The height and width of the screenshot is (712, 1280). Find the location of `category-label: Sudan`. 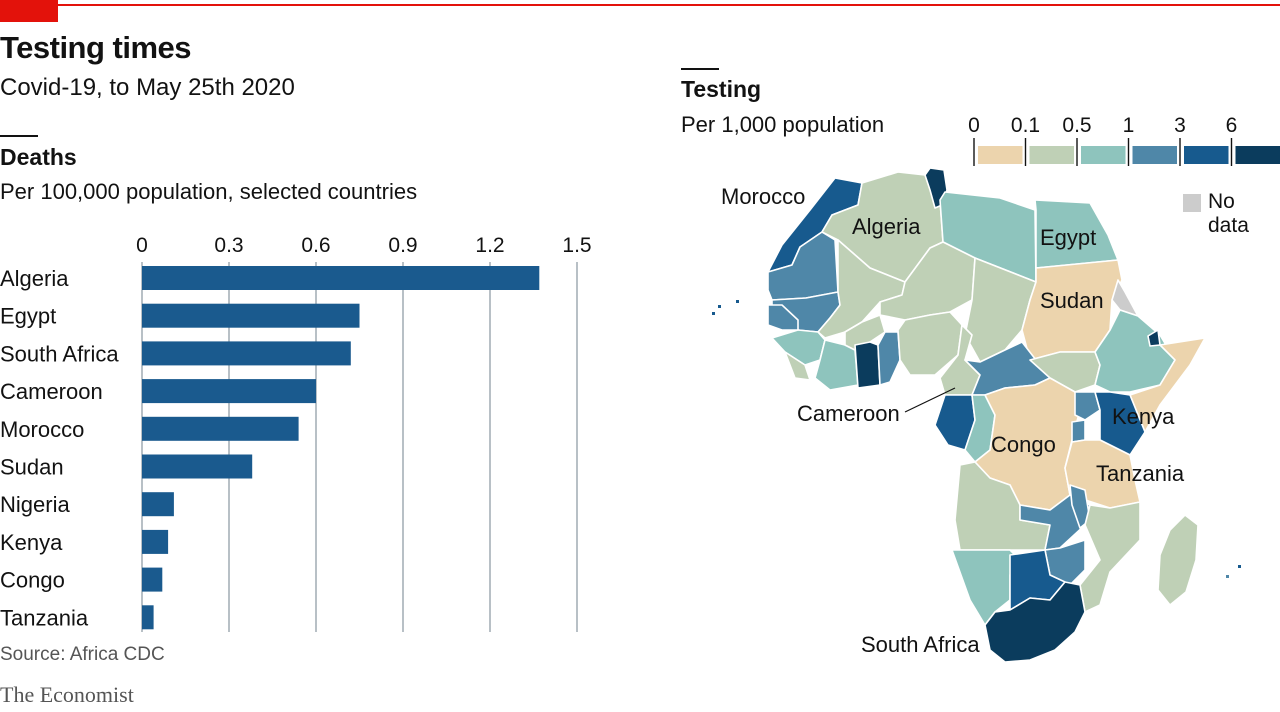

category-label: Sudan is located at coordinates (32, 467).